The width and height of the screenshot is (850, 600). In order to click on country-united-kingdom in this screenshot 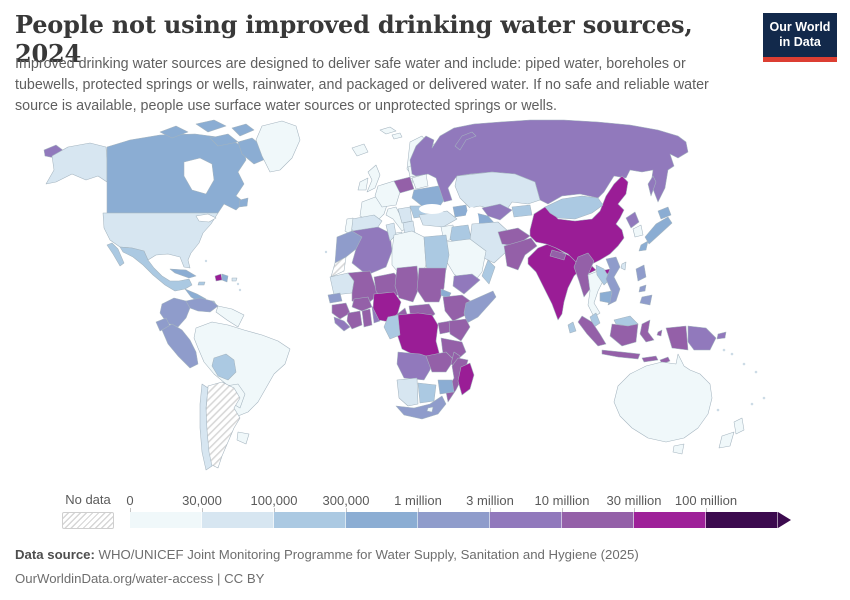, I will do `click(373, 178)`.